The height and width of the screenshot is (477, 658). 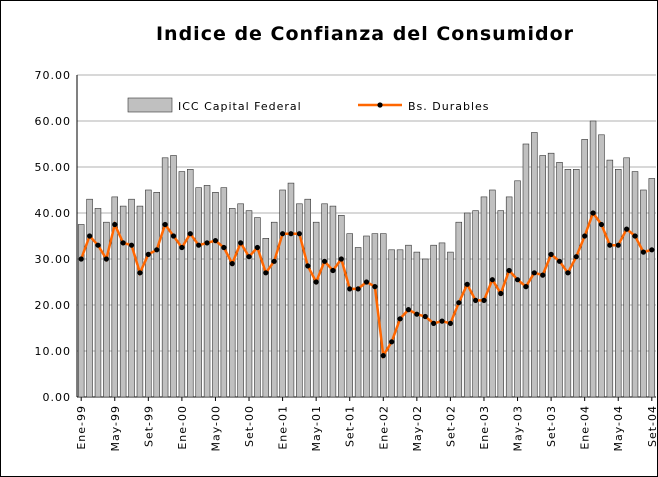 What do you see at coordinates (652, 426) in the screenshot?
I see `x-tick-label: Set-04` at bounding box center [652, 426].